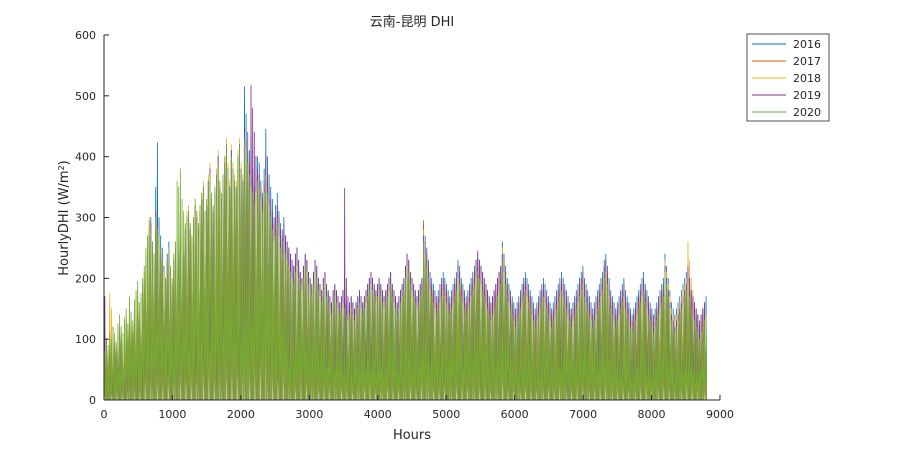 The image size is (900, 450). Describe the element at coordinates (412, 22) in the screenshot. I see `chart-title: 云南-昆明 DHI` at that location.